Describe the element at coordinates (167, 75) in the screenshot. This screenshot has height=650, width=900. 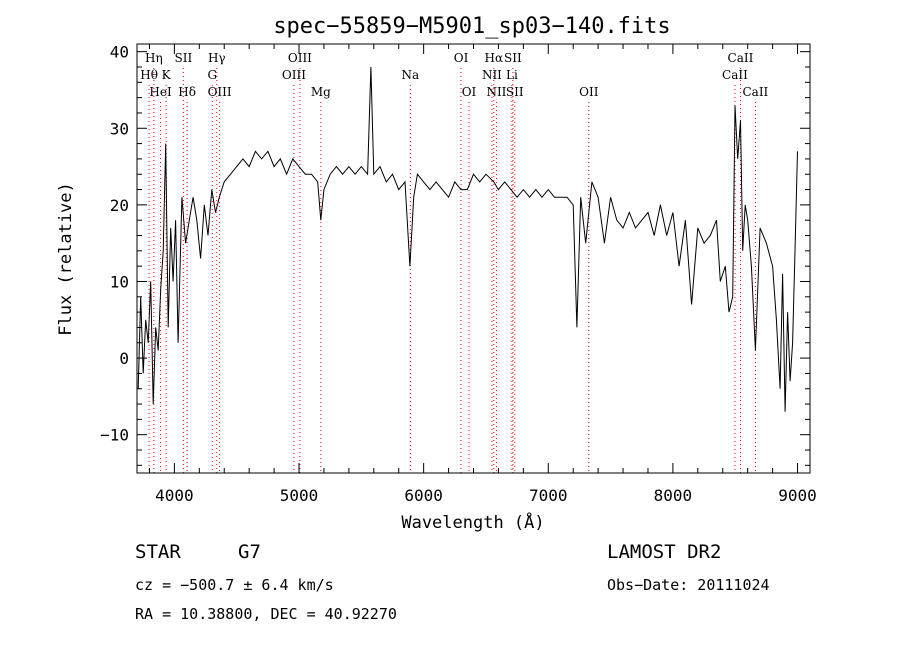
I see `spectral-line-label: K` at that location.